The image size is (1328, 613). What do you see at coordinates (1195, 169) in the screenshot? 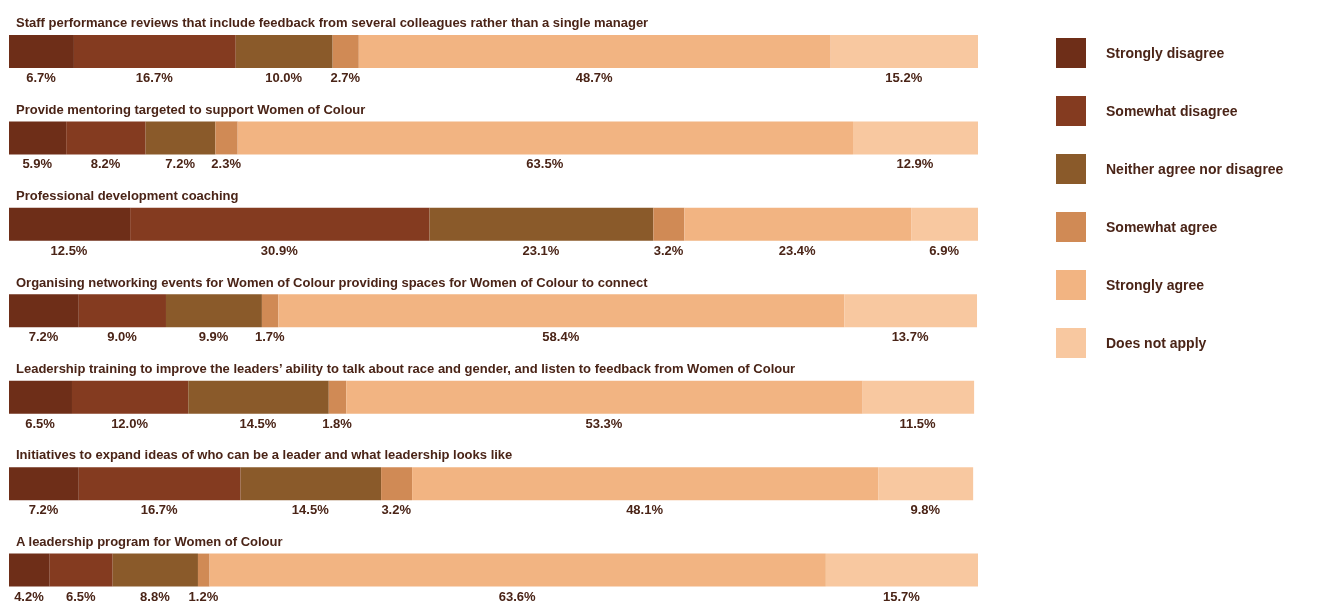
I see `legend-label: Neither agree nor disagree` at bounding box center [1195, 169].